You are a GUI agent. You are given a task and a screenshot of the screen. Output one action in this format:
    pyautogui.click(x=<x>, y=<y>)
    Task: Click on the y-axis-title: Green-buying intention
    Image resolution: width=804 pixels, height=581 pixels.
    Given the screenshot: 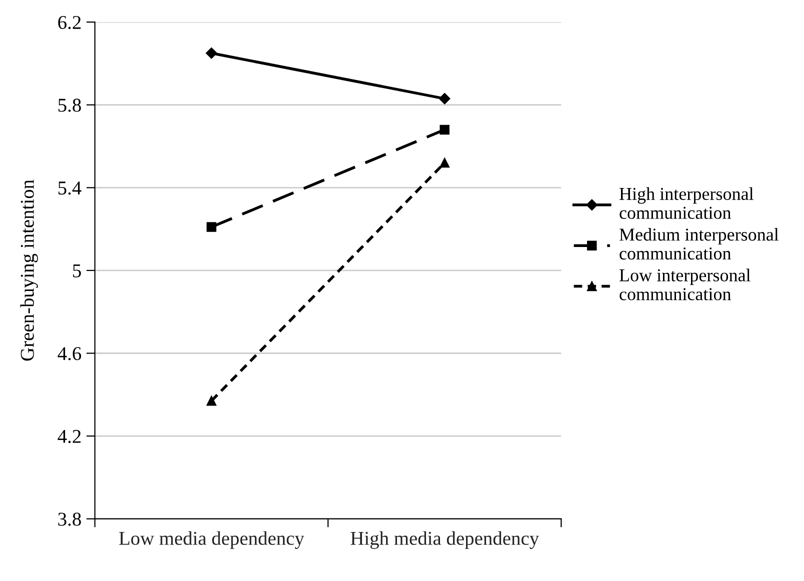 What is the action you would take?
    pyautogui.click(x=29, y=270)
    